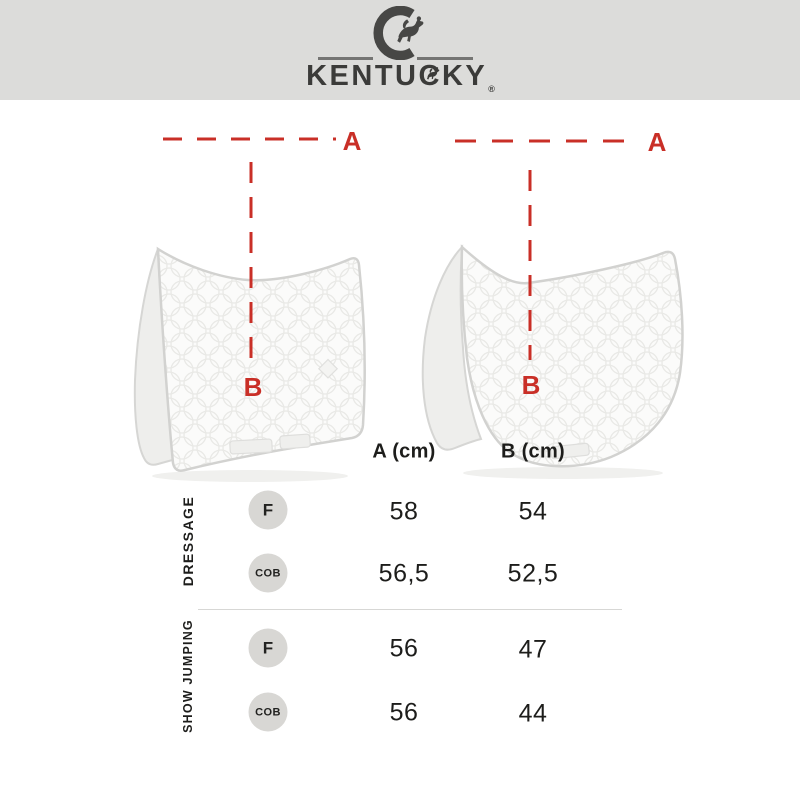 The image size is (800, 800). I want to click on brand-header: KENTUCKY®, so click(400, 50).